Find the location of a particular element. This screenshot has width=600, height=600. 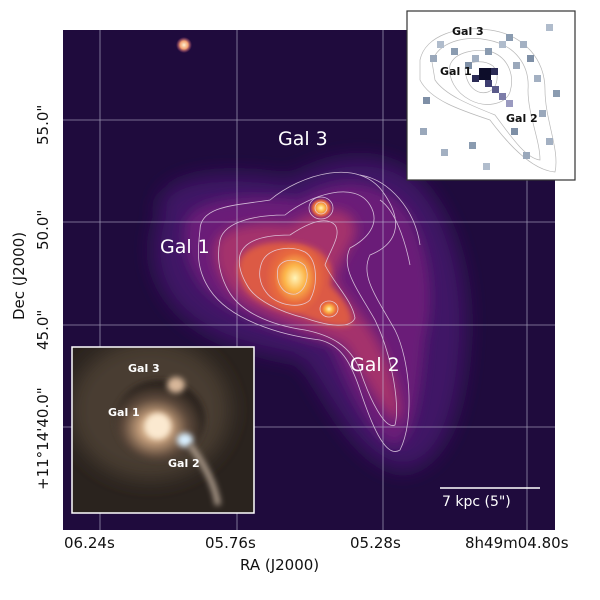

inset-optical-label-gal2: Gal 2 is located at coordinates (184, 463).